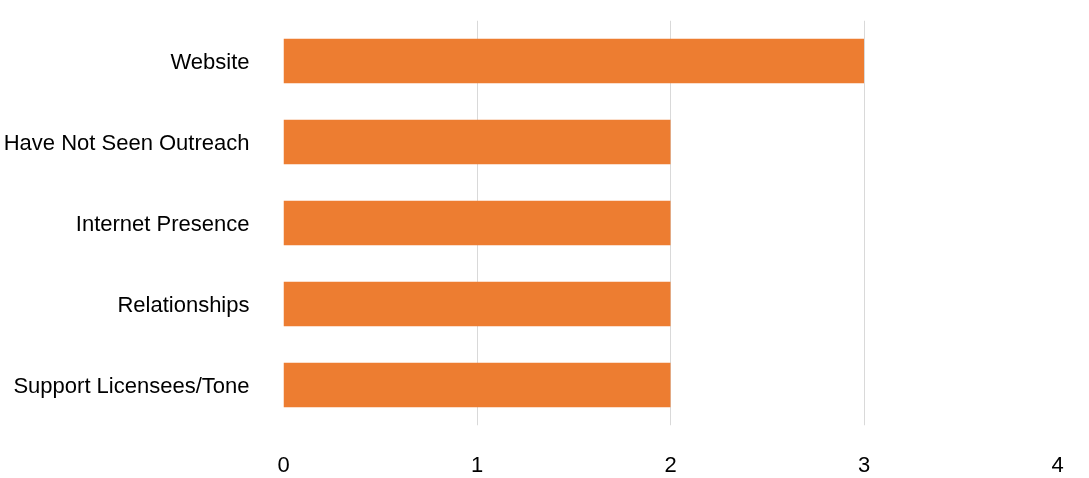 Image resolution: width=1089 pixels, height=478 pixels. What do you see at coordinates (126, 142) in the screenshot?
I see `y-tick-label: Have Not Seen Outreach` at bounding box center [126, 142].